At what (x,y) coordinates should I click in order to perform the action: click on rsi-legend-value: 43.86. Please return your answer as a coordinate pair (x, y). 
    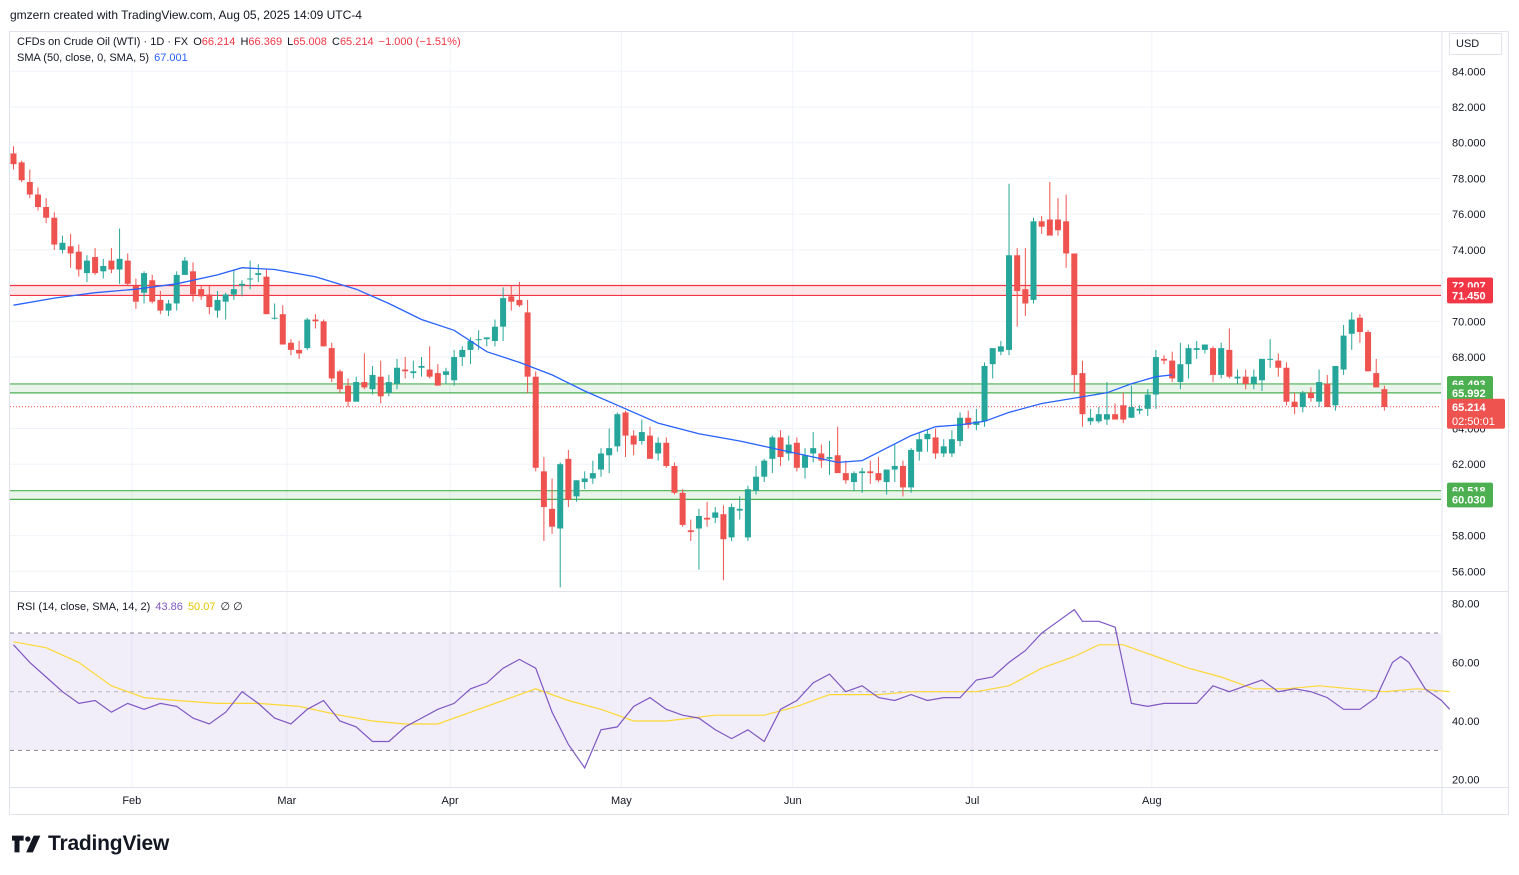
    Looking at the image, I should click on (169, 607).